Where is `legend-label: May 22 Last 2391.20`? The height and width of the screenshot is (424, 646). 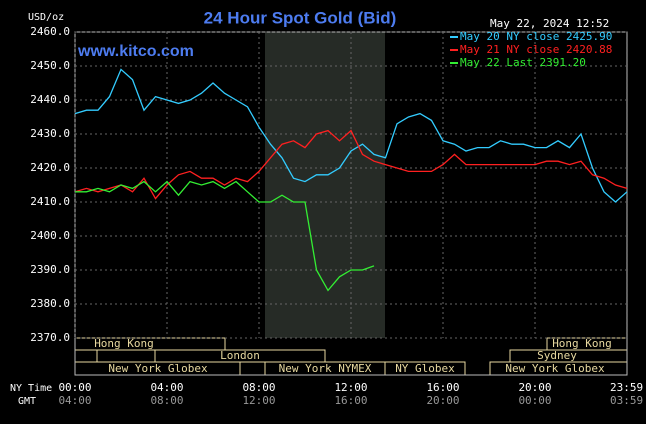 legend-label: May 22 Last 2391.20 is located at coordinates (523, 62).